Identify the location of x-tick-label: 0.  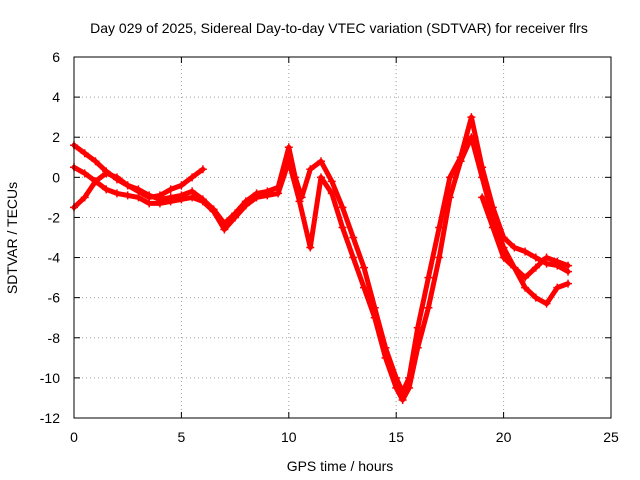
(74, 437).